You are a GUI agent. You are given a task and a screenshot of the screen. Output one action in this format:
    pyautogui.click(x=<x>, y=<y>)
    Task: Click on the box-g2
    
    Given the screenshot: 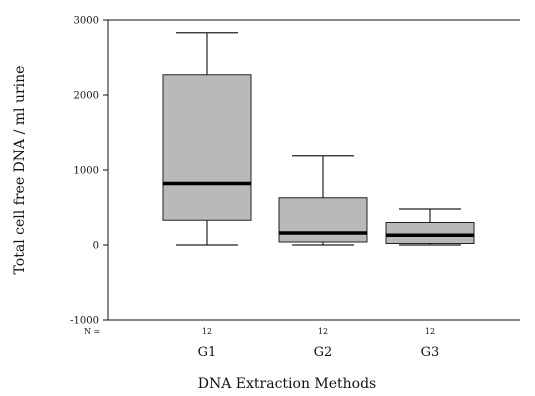 What is the action you would take?
    pyautogui.click(x=323, y=200)
    